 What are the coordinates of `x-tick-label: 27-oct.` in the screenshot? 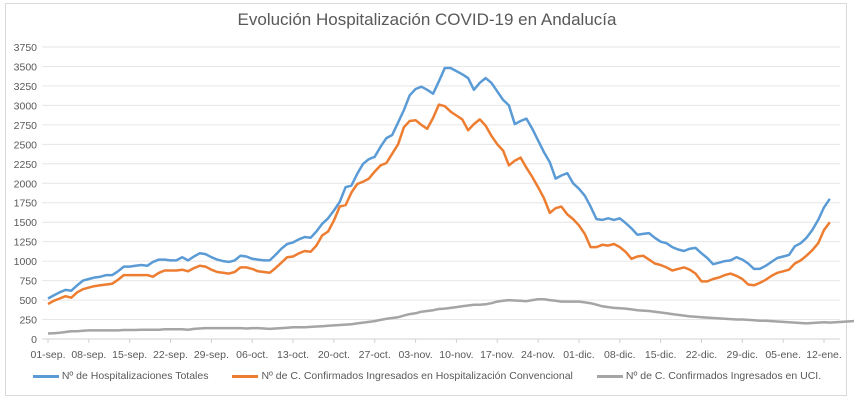 It's located at (375, 355).